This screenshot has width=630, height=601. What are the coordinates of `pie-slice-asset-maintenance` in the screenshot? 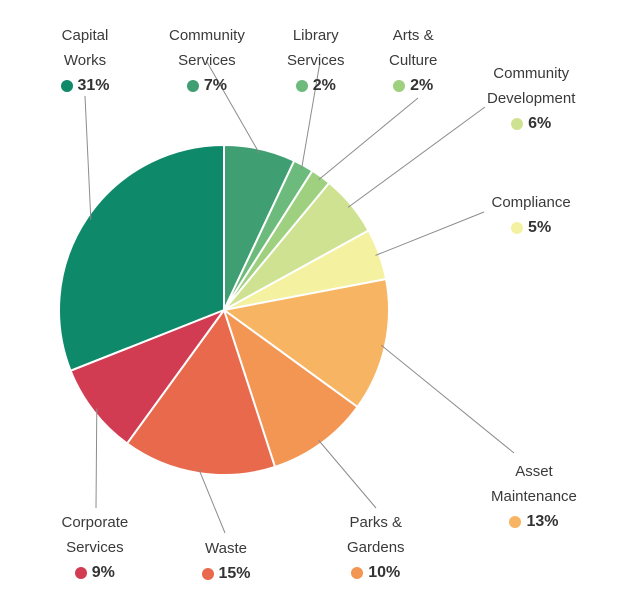 It's located at (306, 343).